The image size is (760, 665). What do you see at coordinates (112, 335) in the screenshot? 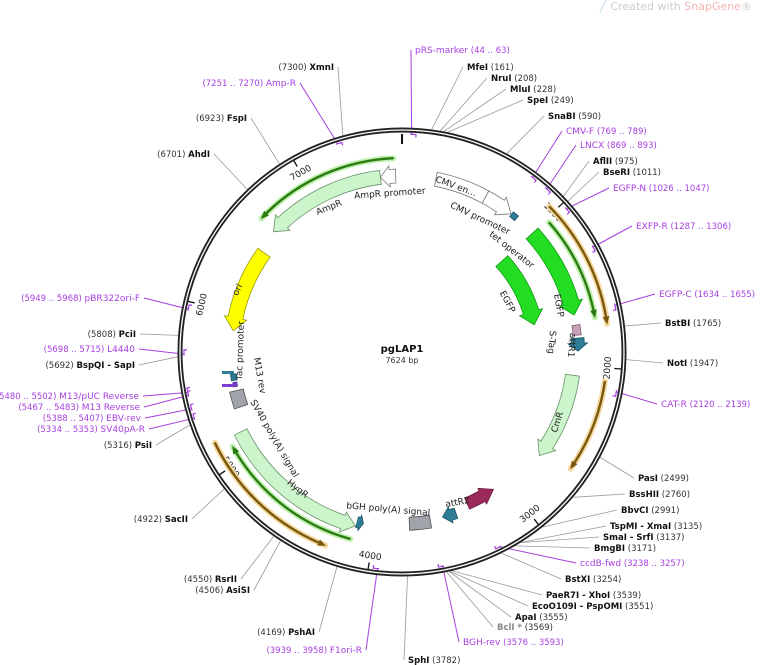
I see `site-label: (5808) PciI` at bounding box center [112, 335].